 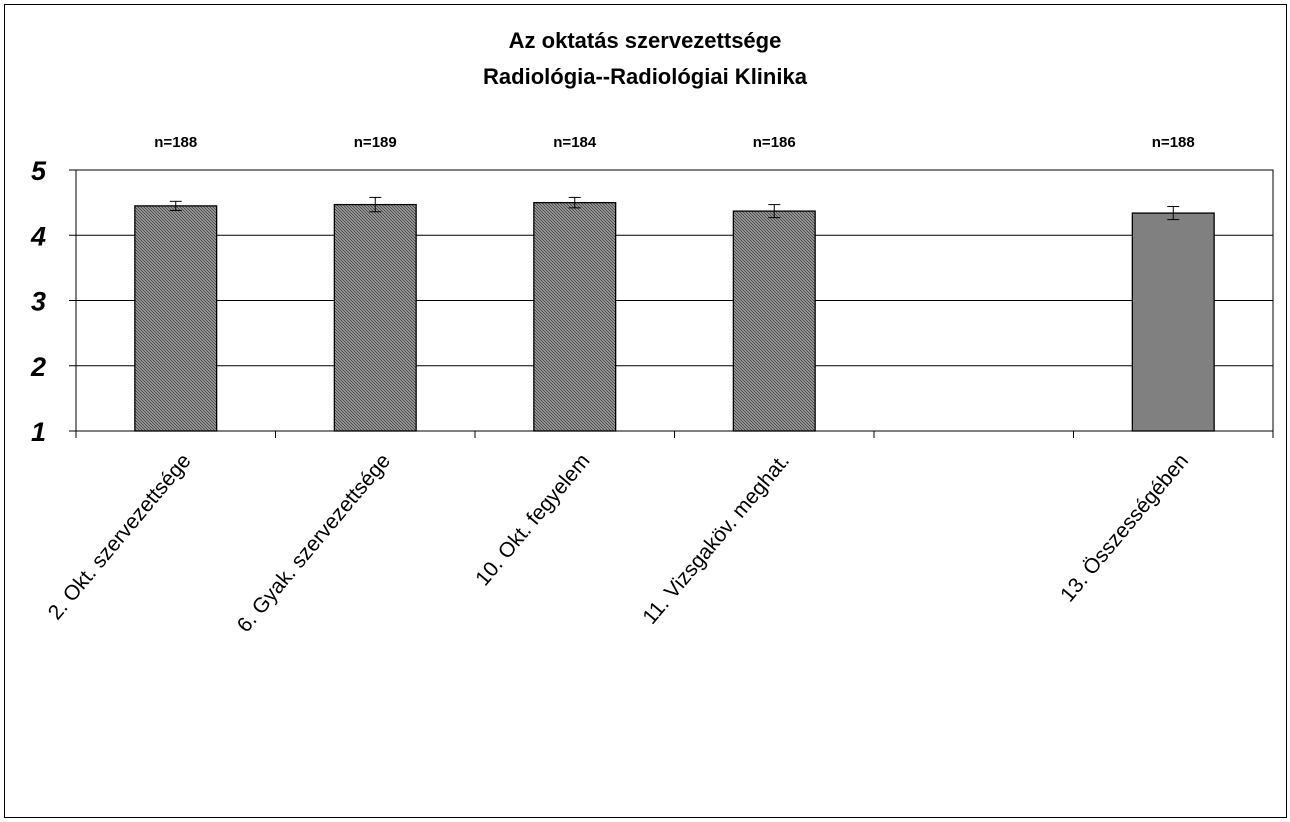 I want to click on x-tick-label: 13. Összességében, so click(x=1124, y=527).